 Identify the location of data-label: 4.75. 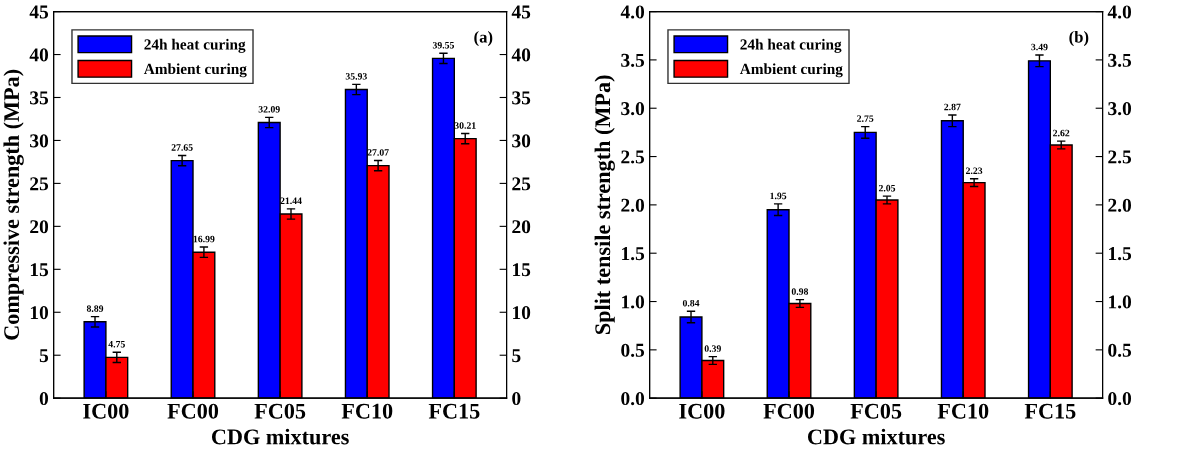
(116, 344).